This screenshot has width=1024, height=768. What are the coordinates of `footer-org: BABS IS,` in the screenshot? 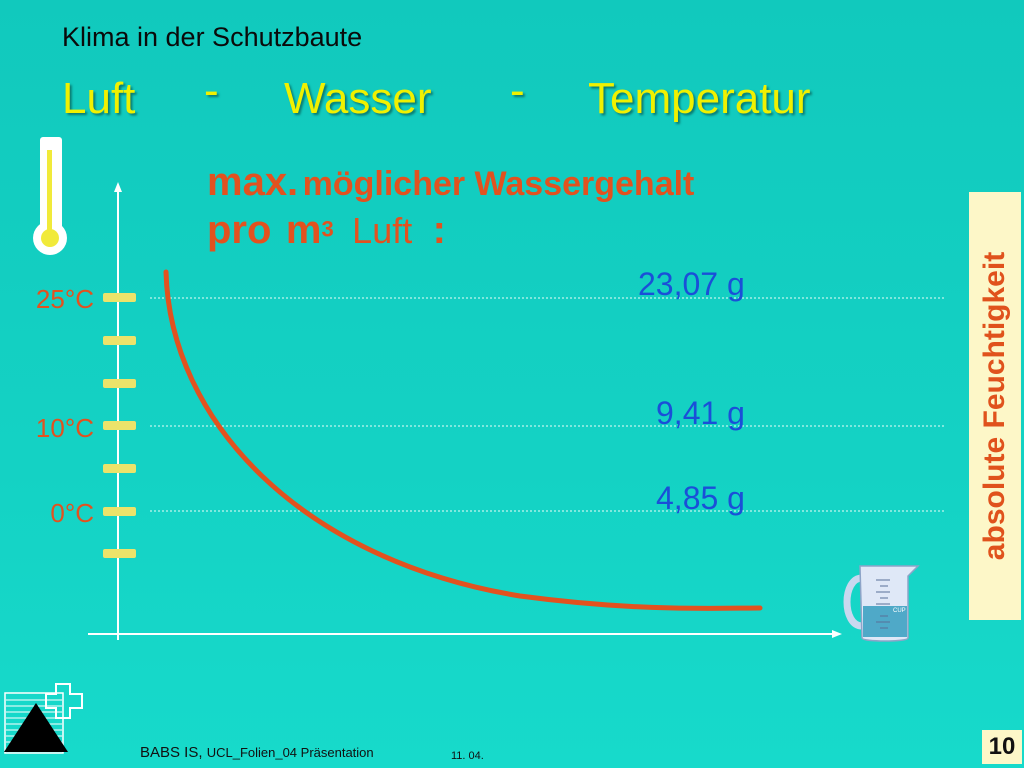 It's located at (171, 752).